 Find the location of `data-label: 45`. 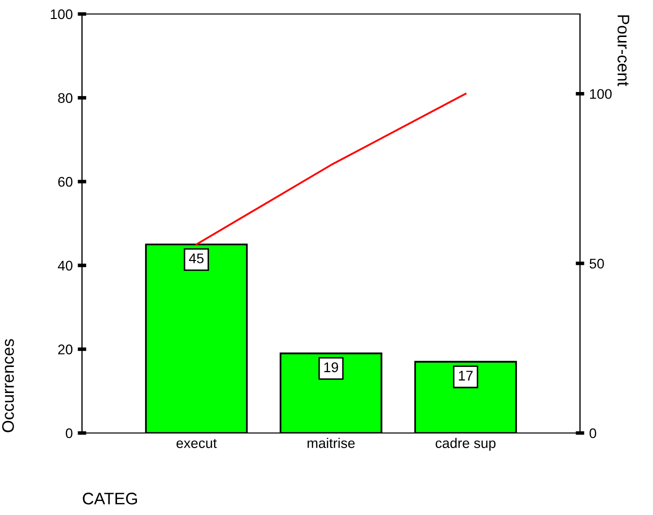

data-label: 45 is located at coordinates (196, 259).